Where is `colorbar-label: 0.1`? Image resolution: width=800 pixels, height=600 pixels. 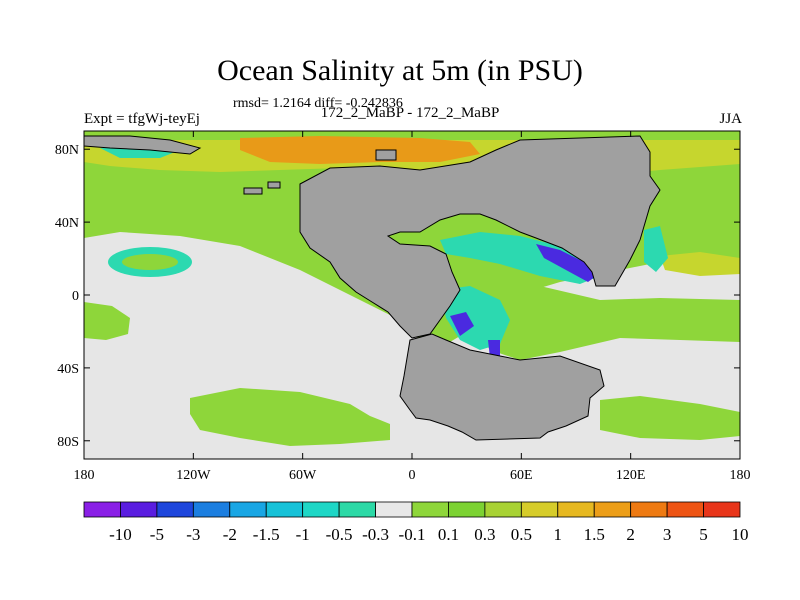
colorbar-label: 0.1 is located at coordinates (448, 534).